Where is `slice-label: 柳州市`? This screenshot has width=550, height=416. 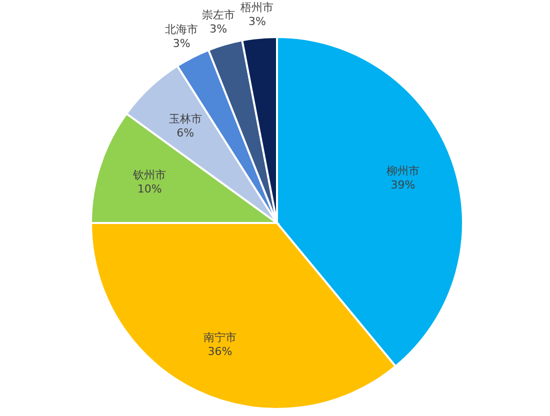 slice-label: 柳州市 is located at coordinates (403, 171).